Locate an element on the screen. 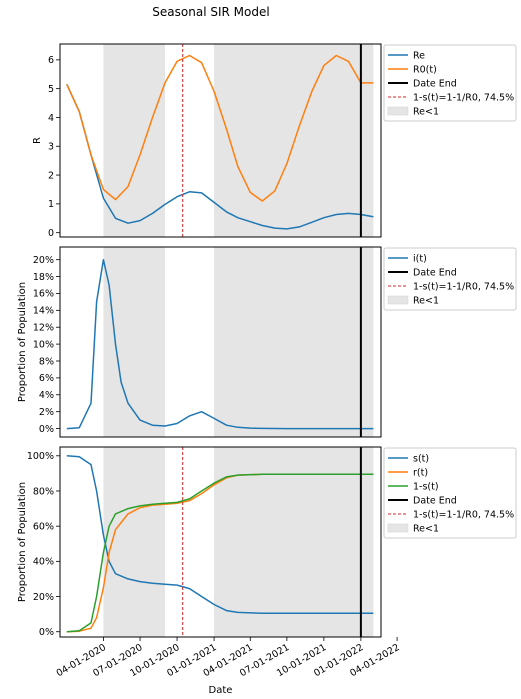 The width and height of the screenshot is (521, 699). y-tick-label: 8% is located at coordinates (46, 361).